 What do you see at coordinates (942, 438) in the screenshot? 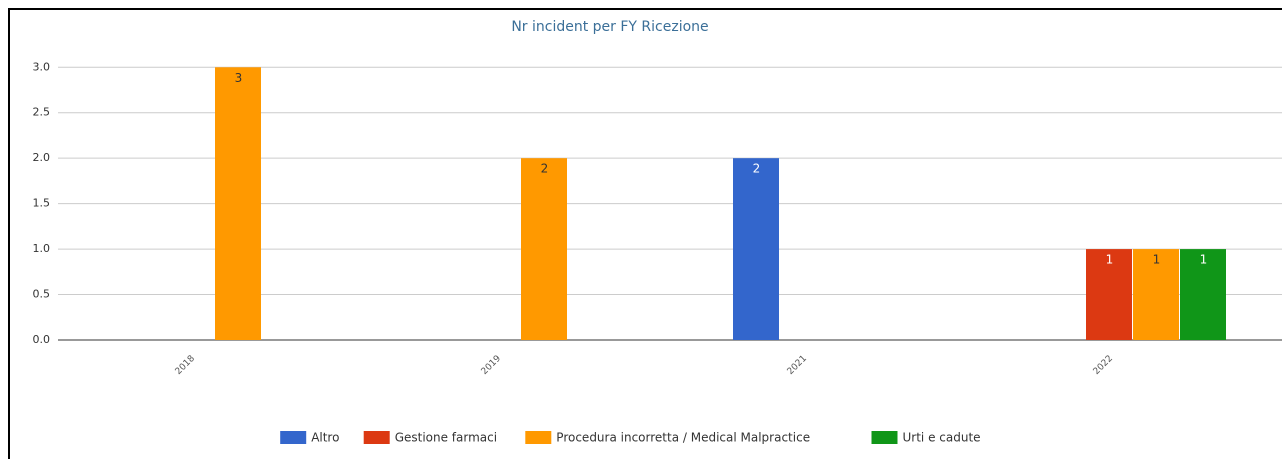
I see `legend-label: Urti e cadute` at bounding box center [942, 438].